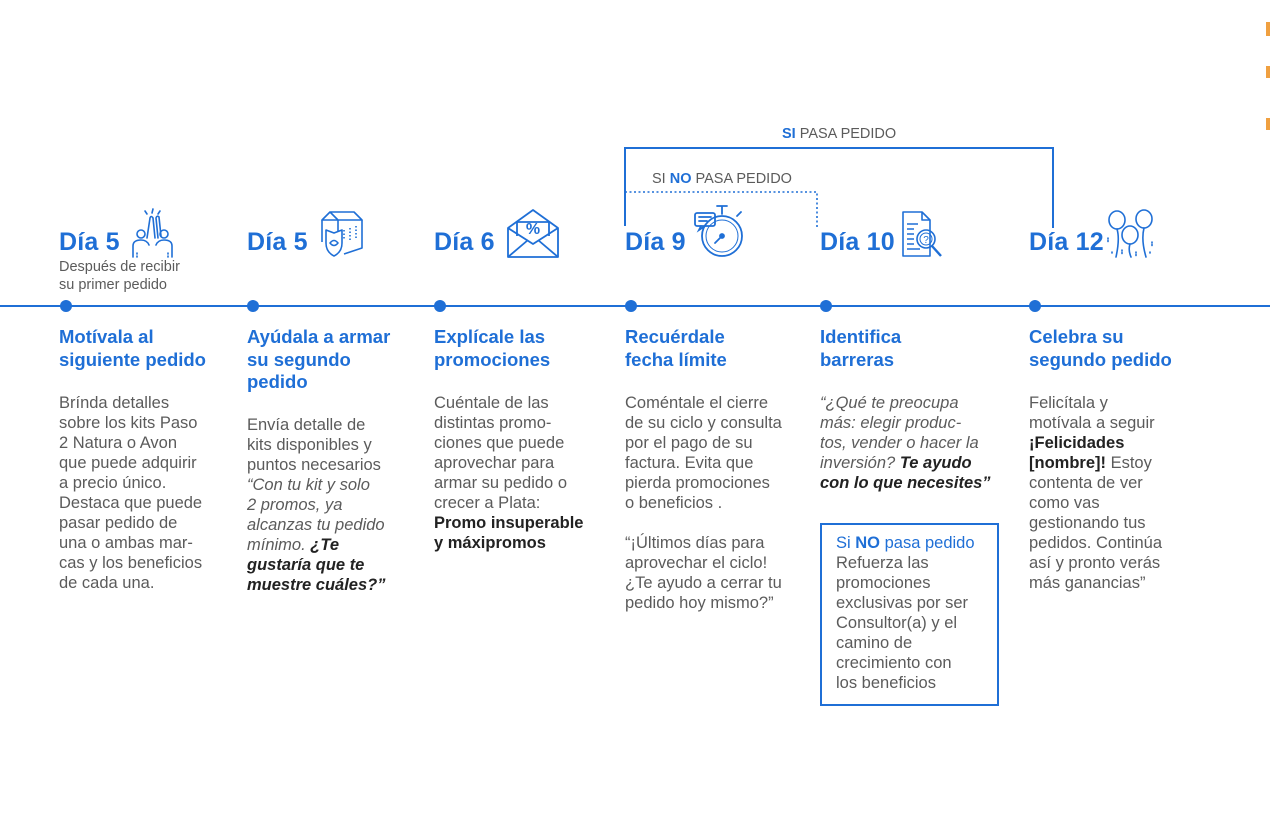 The height and width of the screenshot is (827, 1270). Describe the element at coordinates (152, 233) in the screenshot. I see `high-five-icon` at that location.